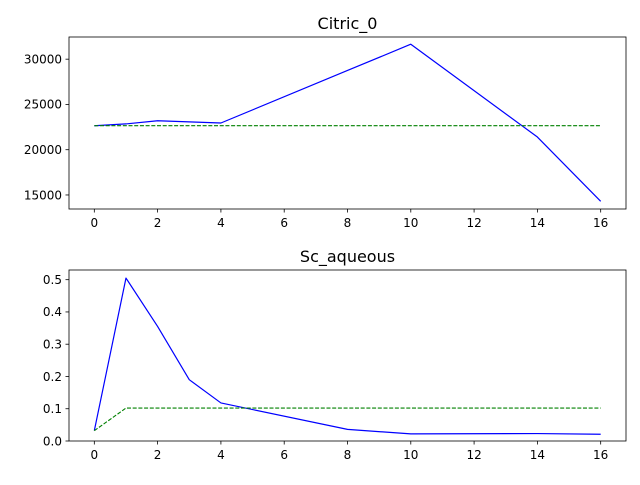 The height and width of the screenshot is (485, 640). What do you see at coordinates (347, 257) in the screenshot?
I see `bottom-chart-title: Sc_aqueous` at bounding box center [347, 257].